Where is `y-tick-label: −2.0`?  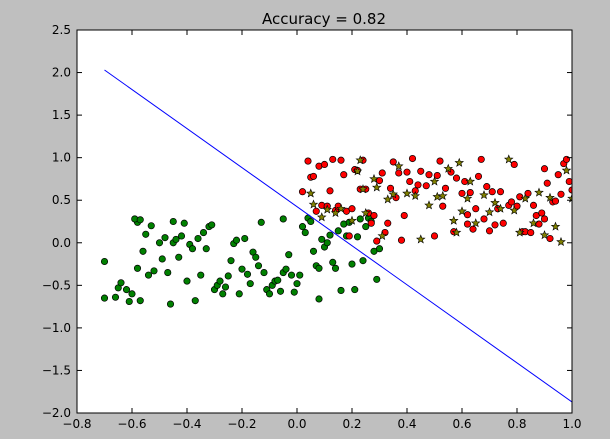 y-tick-label: −2.0 is located at coordinates (56, 413).